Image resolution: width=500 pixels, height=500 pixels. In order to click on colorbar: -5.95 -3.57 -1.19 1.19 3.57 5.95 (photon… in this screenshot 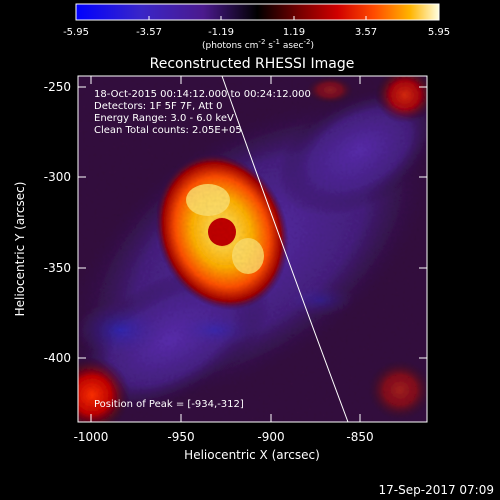, I will do `click(256, 27)`.